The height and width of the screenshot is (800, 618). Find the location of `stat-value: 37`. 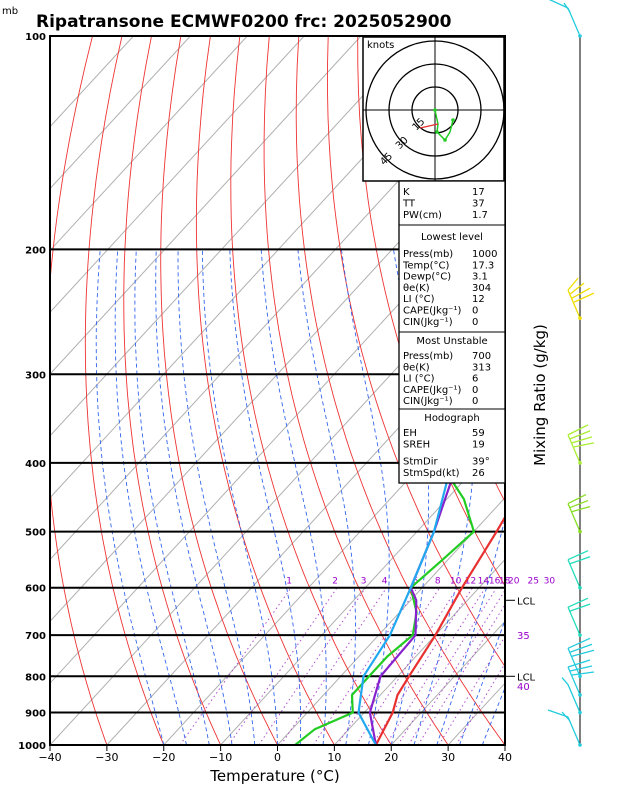

stat-value: 37 is located at coordinates (478, 204).